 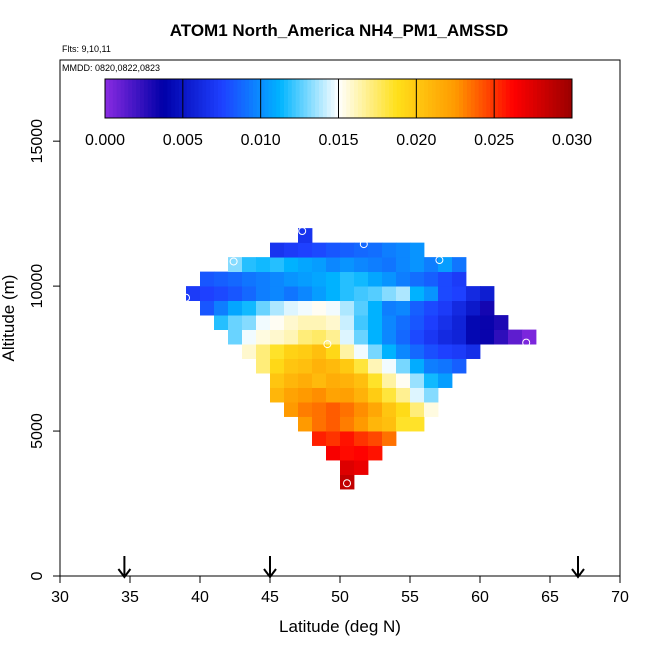 I want to click on colorbar: 0.000 0.005 0.010 0.015 0.020 0.025 0.030, so click(x=338, y=113).